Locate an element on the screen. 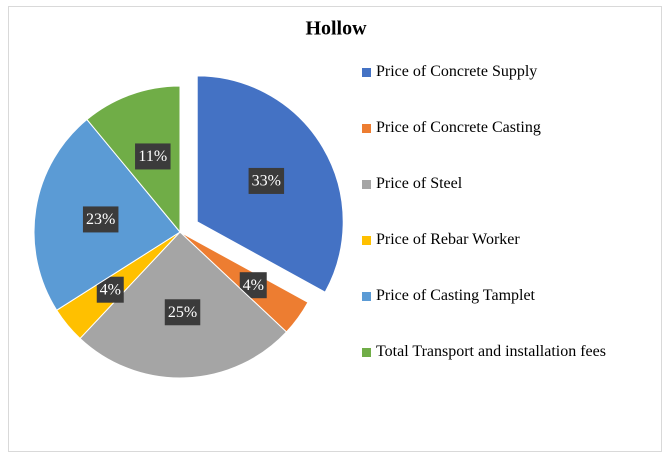  legend-item: Price of Rebar Worker is located at coordinates (512, 258).